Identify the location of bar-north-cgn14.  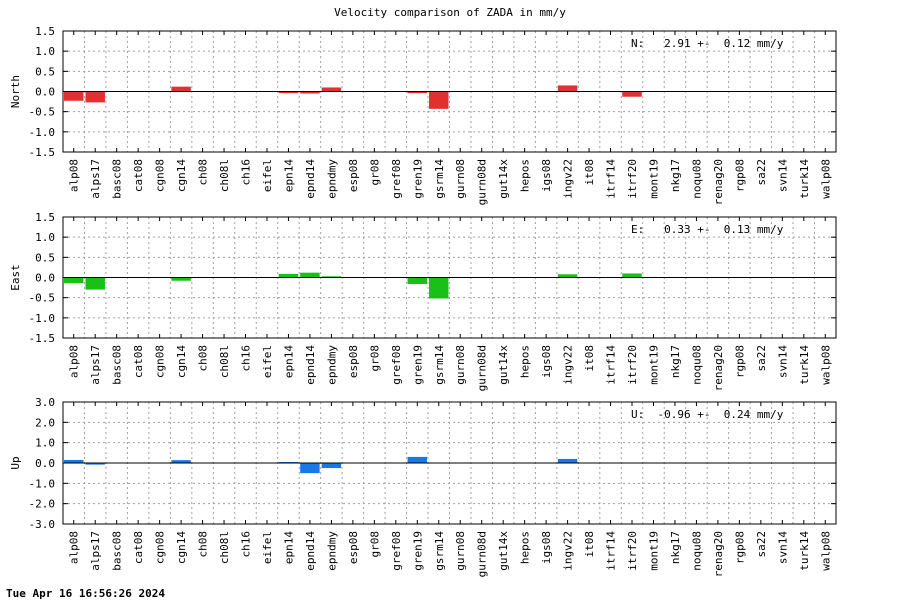
(181, 89).